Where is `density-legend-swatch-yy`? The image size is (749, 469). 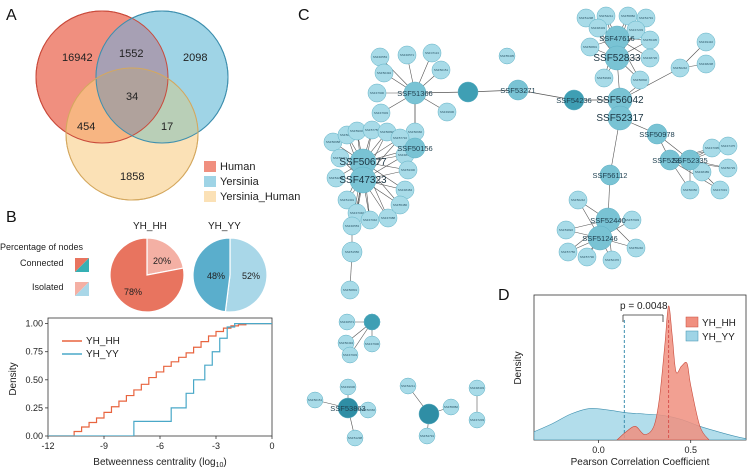
density-legend-swatch-yy is located at coordinates (692, 336).